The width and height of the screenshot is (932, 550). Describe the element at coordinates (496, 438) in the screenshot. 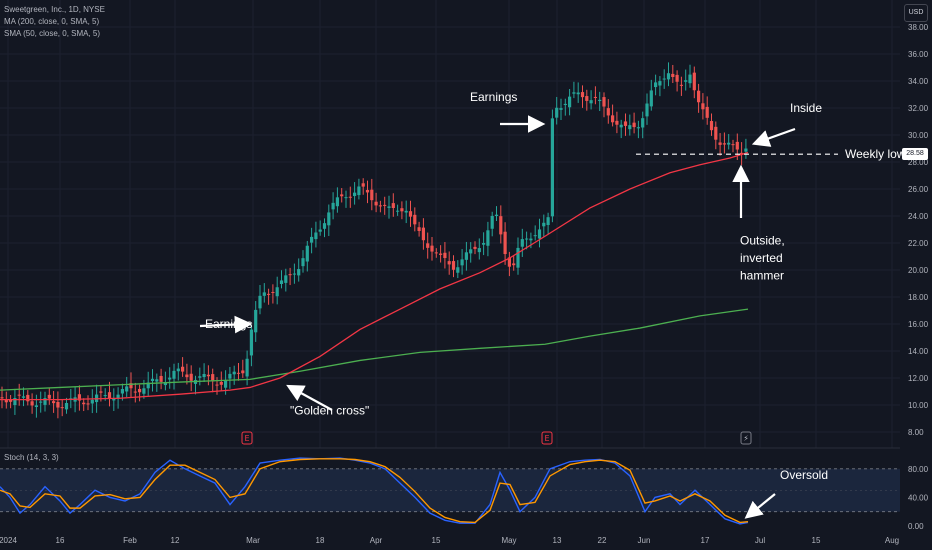

I see `event-markers: E E ⚡` at that location.